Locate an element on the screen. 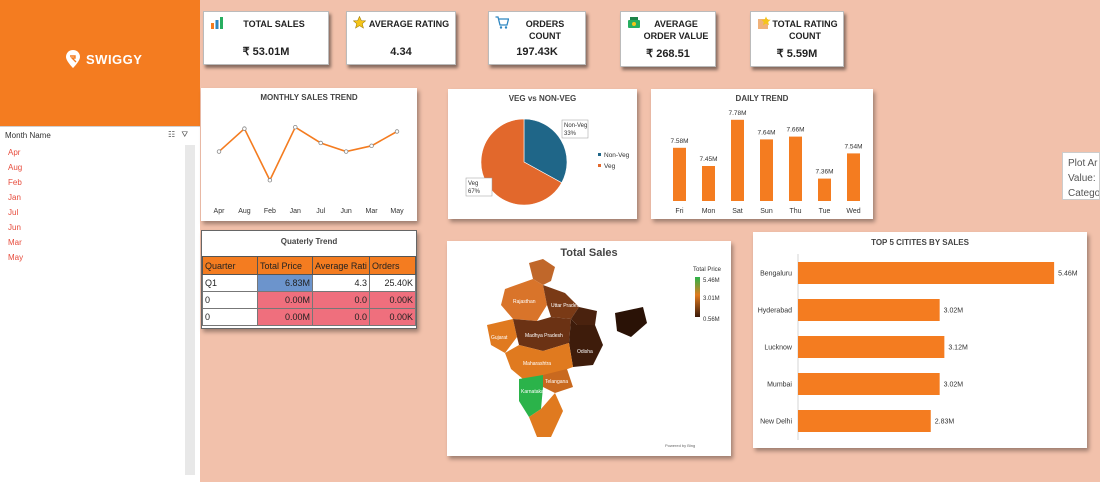  map-region-madhya-pradesh is located at coordinates (542, 334).